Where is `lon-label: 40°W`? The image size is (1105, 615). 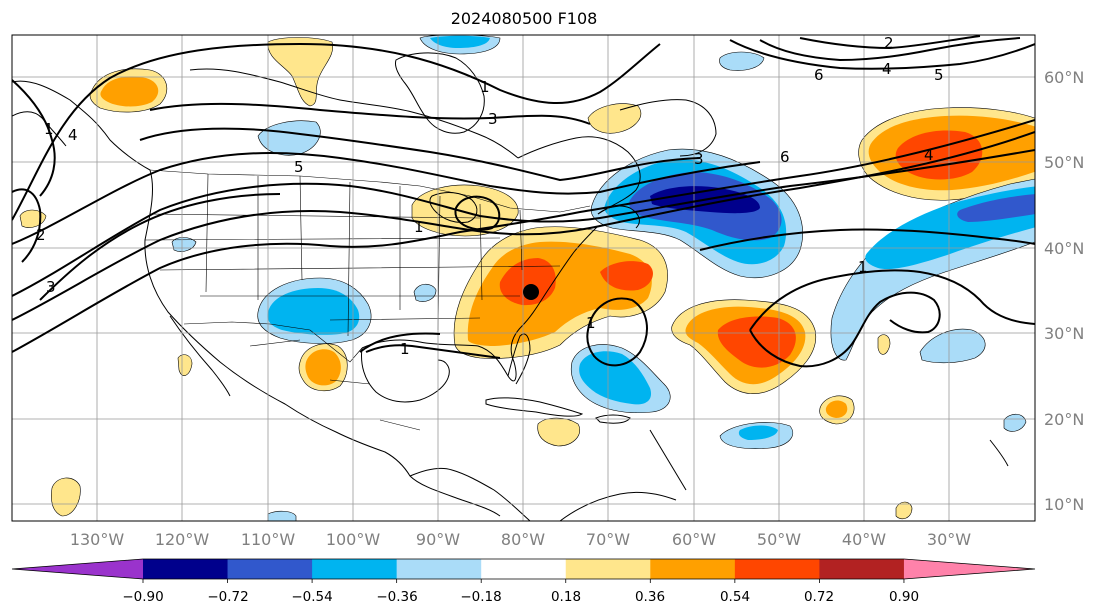
lon-label: 40°W is located at coordinates (864, 539).